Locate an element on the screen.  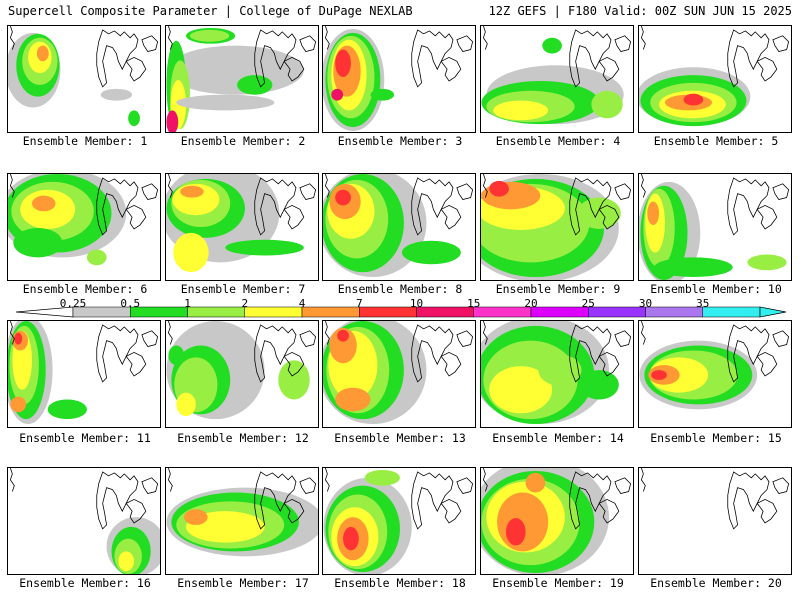
colorbar-tick-label: 7 is located at coordinates (359, 303).